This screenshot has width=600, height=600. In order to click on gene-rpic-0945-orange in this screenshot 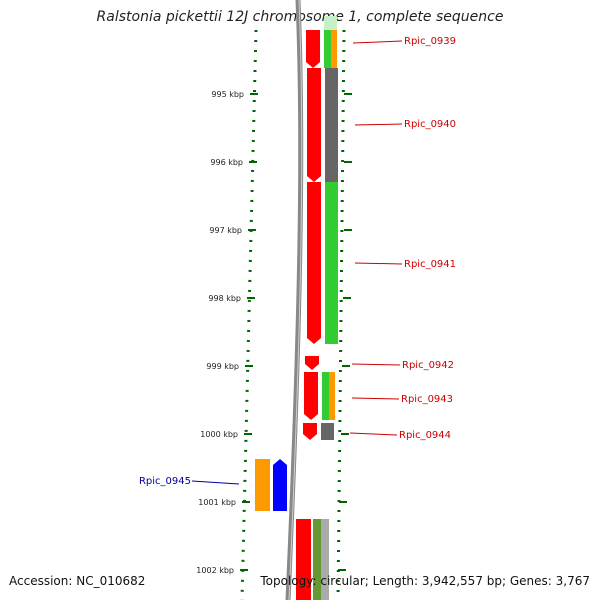, I will do `click(262, 485)`.